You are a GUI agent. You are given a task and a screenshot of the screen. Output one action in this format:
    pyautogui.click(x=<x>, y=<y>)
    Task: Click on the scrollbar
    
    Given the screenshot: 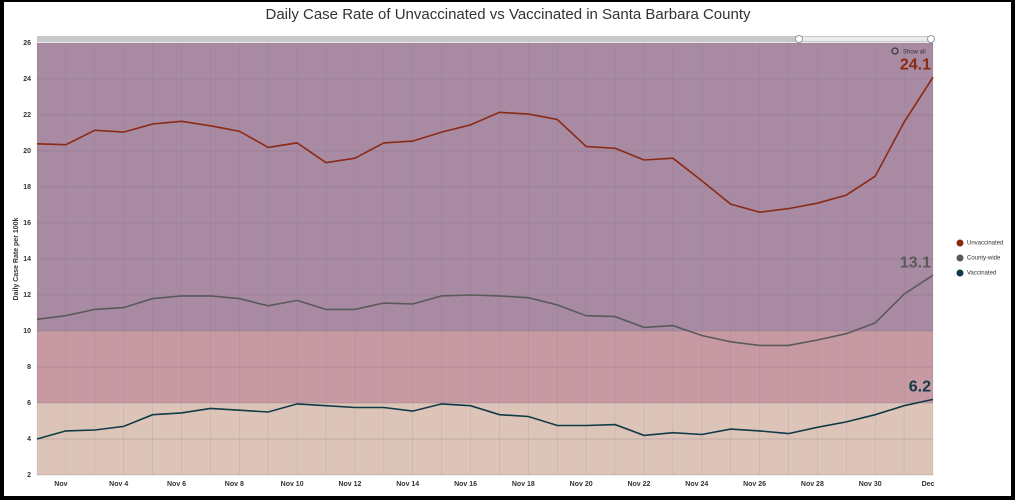 What is the action you would take?
    pyautogui.click(x=485, y=39)
    